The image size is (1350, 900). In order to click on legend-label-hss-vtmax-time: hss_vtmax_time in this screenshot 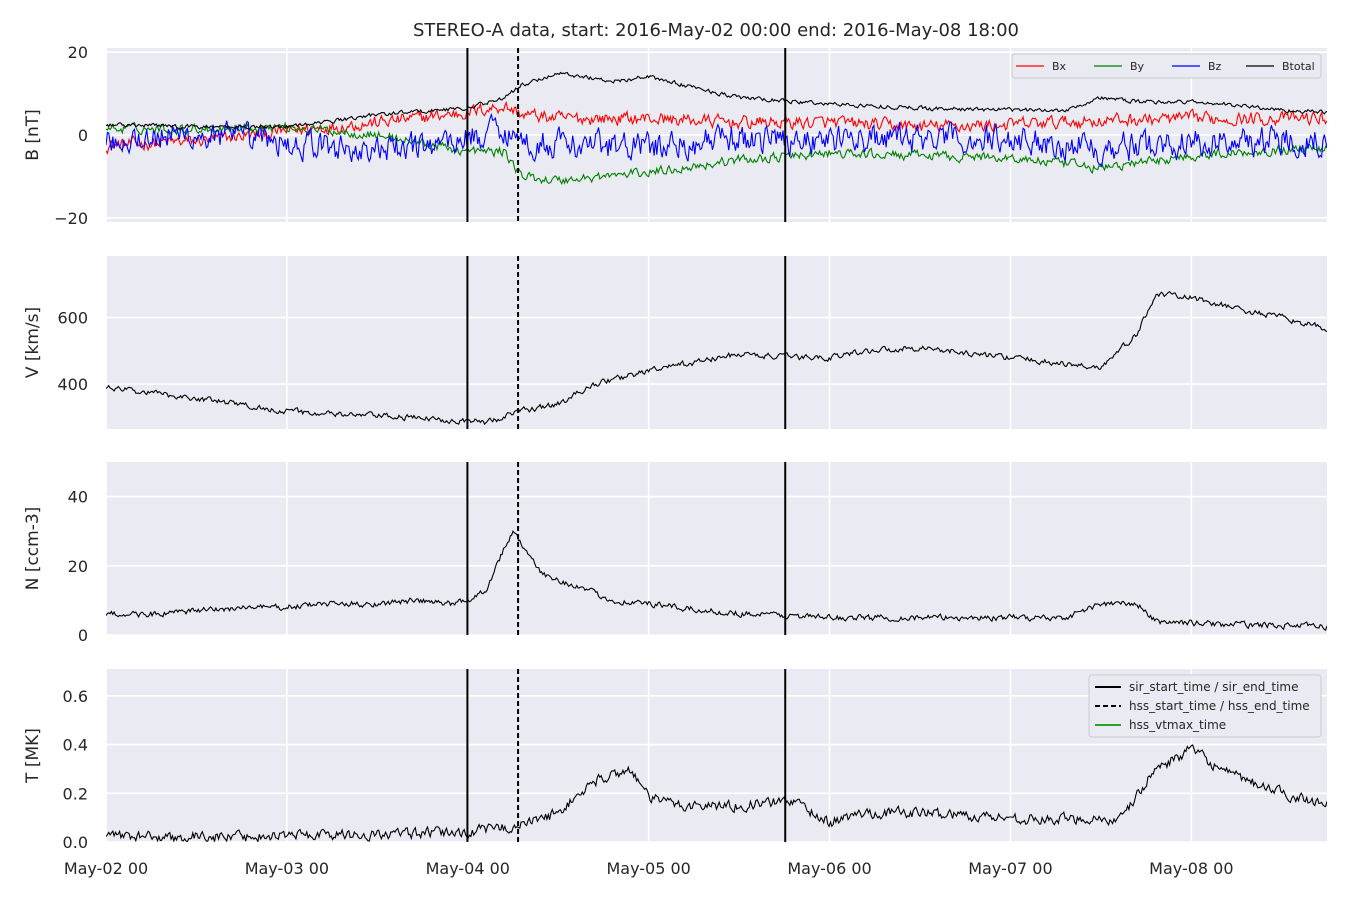, I will do `click(1177, 725)`.